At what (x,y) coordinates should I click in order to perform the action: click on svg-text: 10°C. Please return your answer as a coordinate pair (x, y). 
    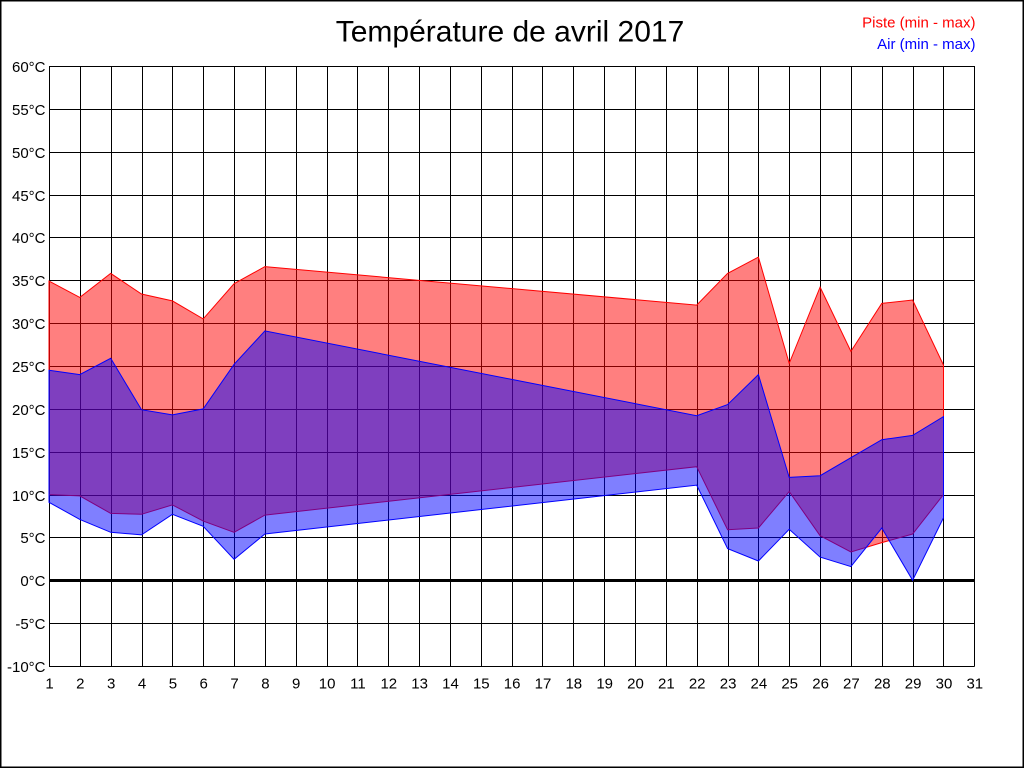
    Looking at the image, I should click on (29, 496).